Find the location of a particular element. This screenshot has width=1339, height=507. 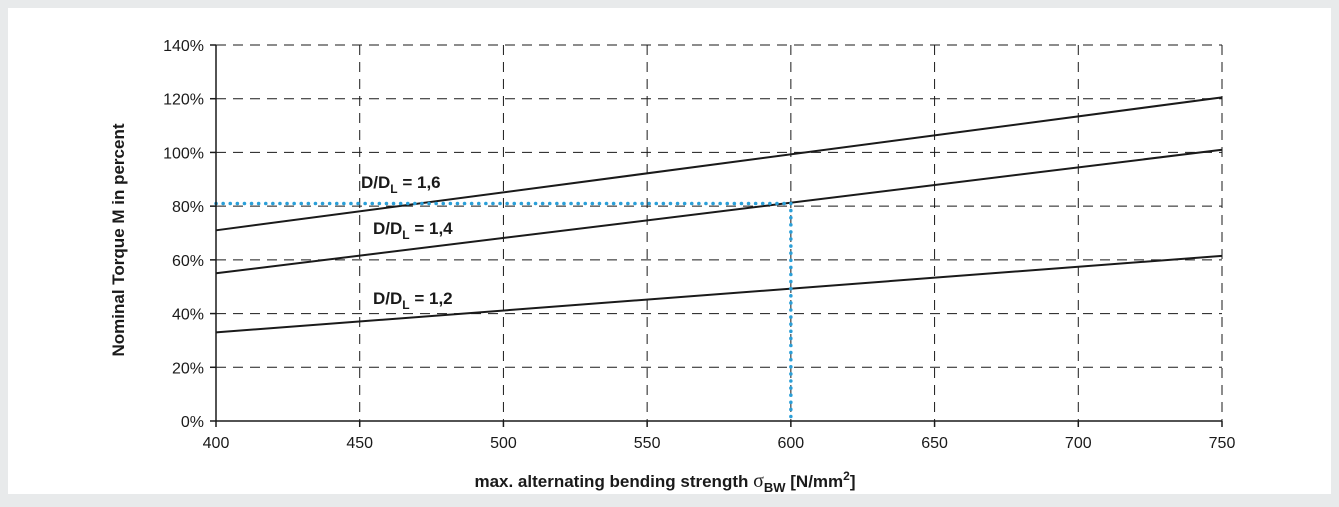

y-axis-title: Nominal Torque M in percent is located at coordinates (118, 239).